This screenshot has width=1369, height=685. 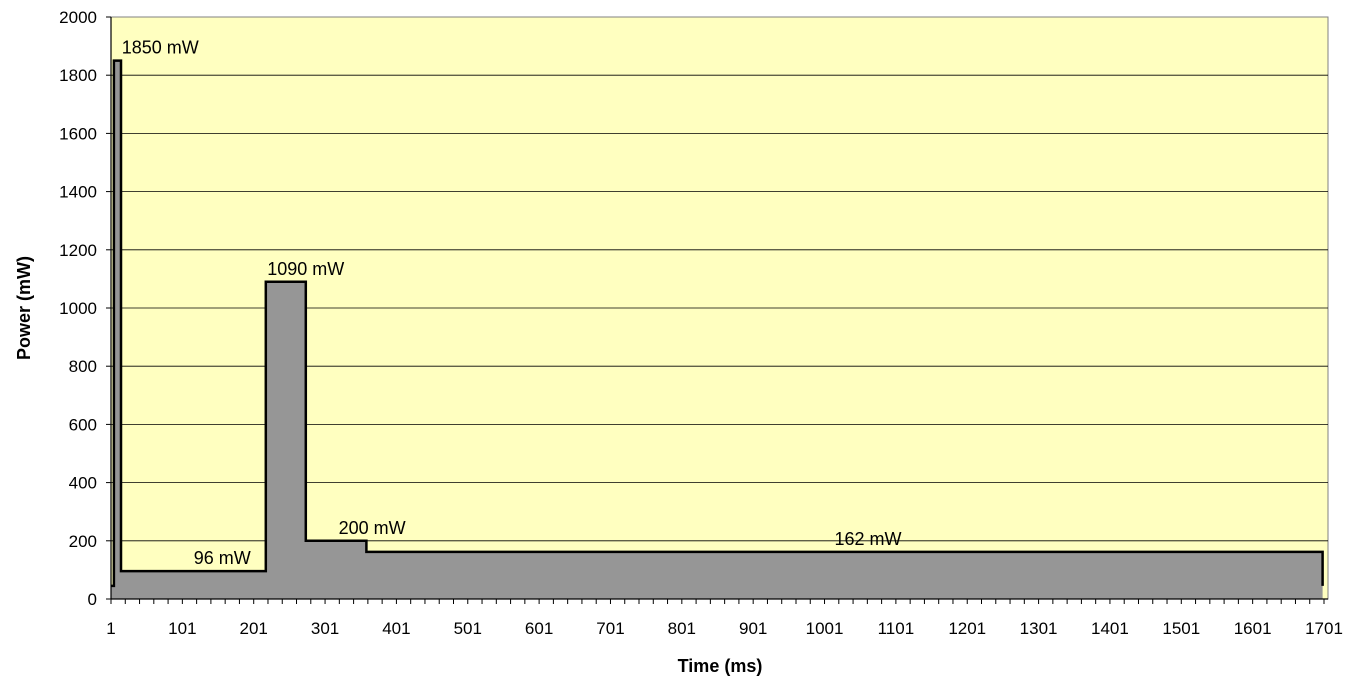 What do you see at coordinates (78, 250) in the screenshot?
I see `y-tick-label: 1200` at bounding box center [78, 250].